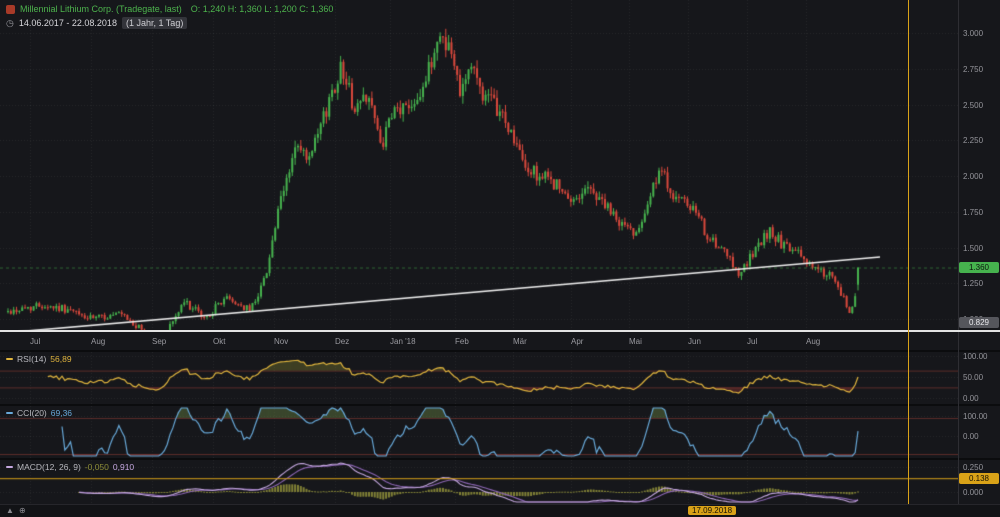 This screenshot has width=1000, height=517. What do you see at coordinates (712, 510) in the screenshot?
I see `vline-date-badge: 17.09.2018` at bounding box center [712, 510].